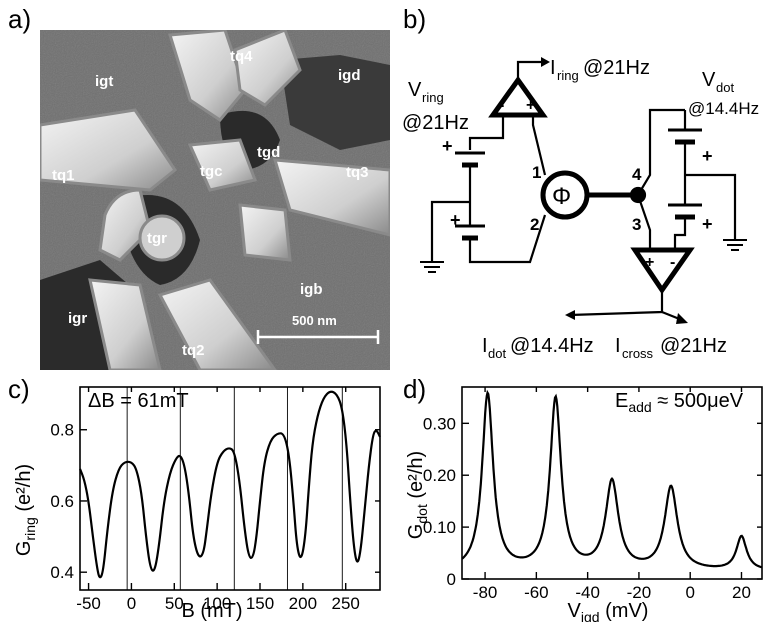  What do you see at coordinates (616, 68) in the screenshot?
I see `i-ring-freq: @21Hz` at bounding box center [616, 68].